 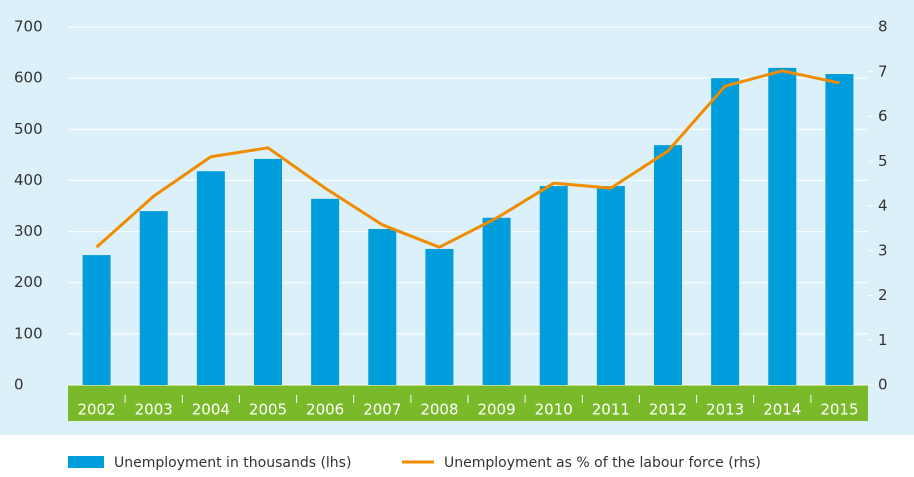 What do you see at coordinates (668, 410) in the screenshot?
I see `x-tick-label: 2012` at bounding box center [668, 410].